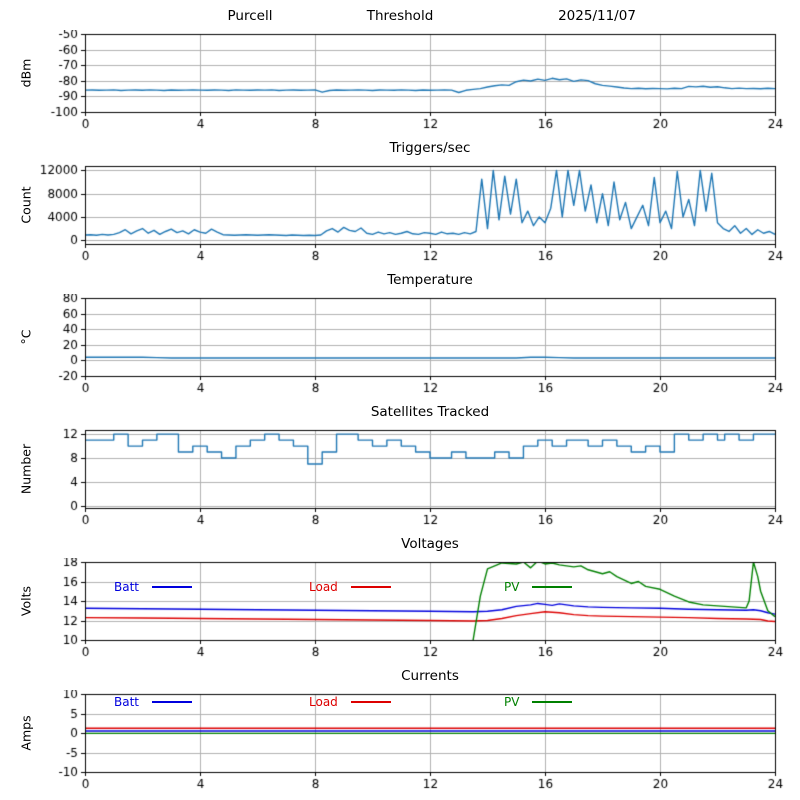  What do you see at coordinates (400, 744) in the screenshot?
I see `currents-plot-canvas` at bounding box center [400, 744].